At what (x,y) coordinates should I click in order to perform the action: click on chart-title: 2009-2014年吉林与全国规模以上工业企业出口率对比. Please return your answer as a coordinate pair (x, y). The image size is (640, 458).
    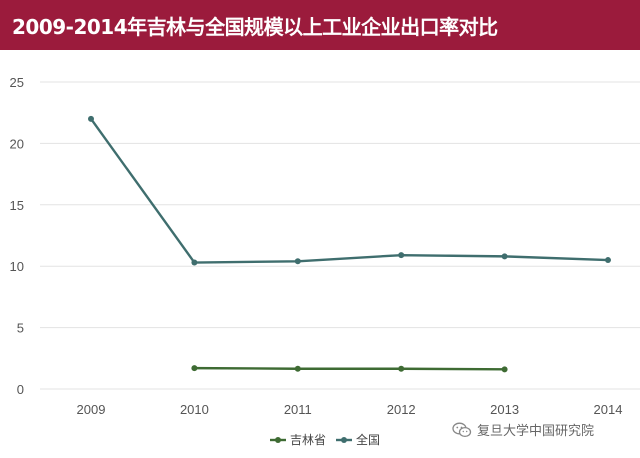
    Looking at the image, I should click on (255, 26).